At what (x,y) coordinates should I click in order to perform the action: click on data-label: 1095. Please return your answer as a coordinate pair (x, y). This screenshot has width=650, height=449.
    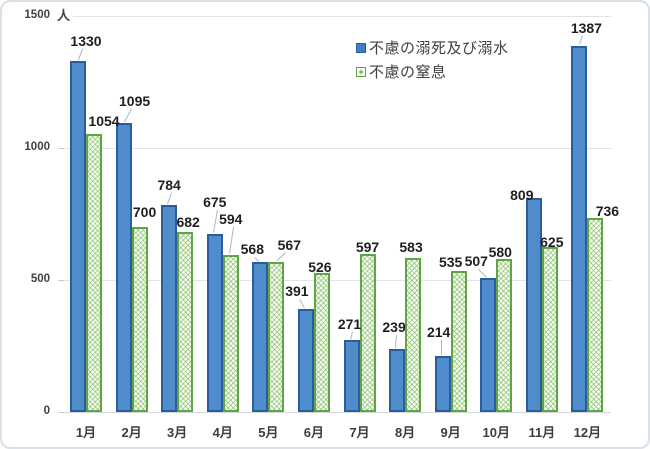
    Looking at the image, I should click on (135, 101).